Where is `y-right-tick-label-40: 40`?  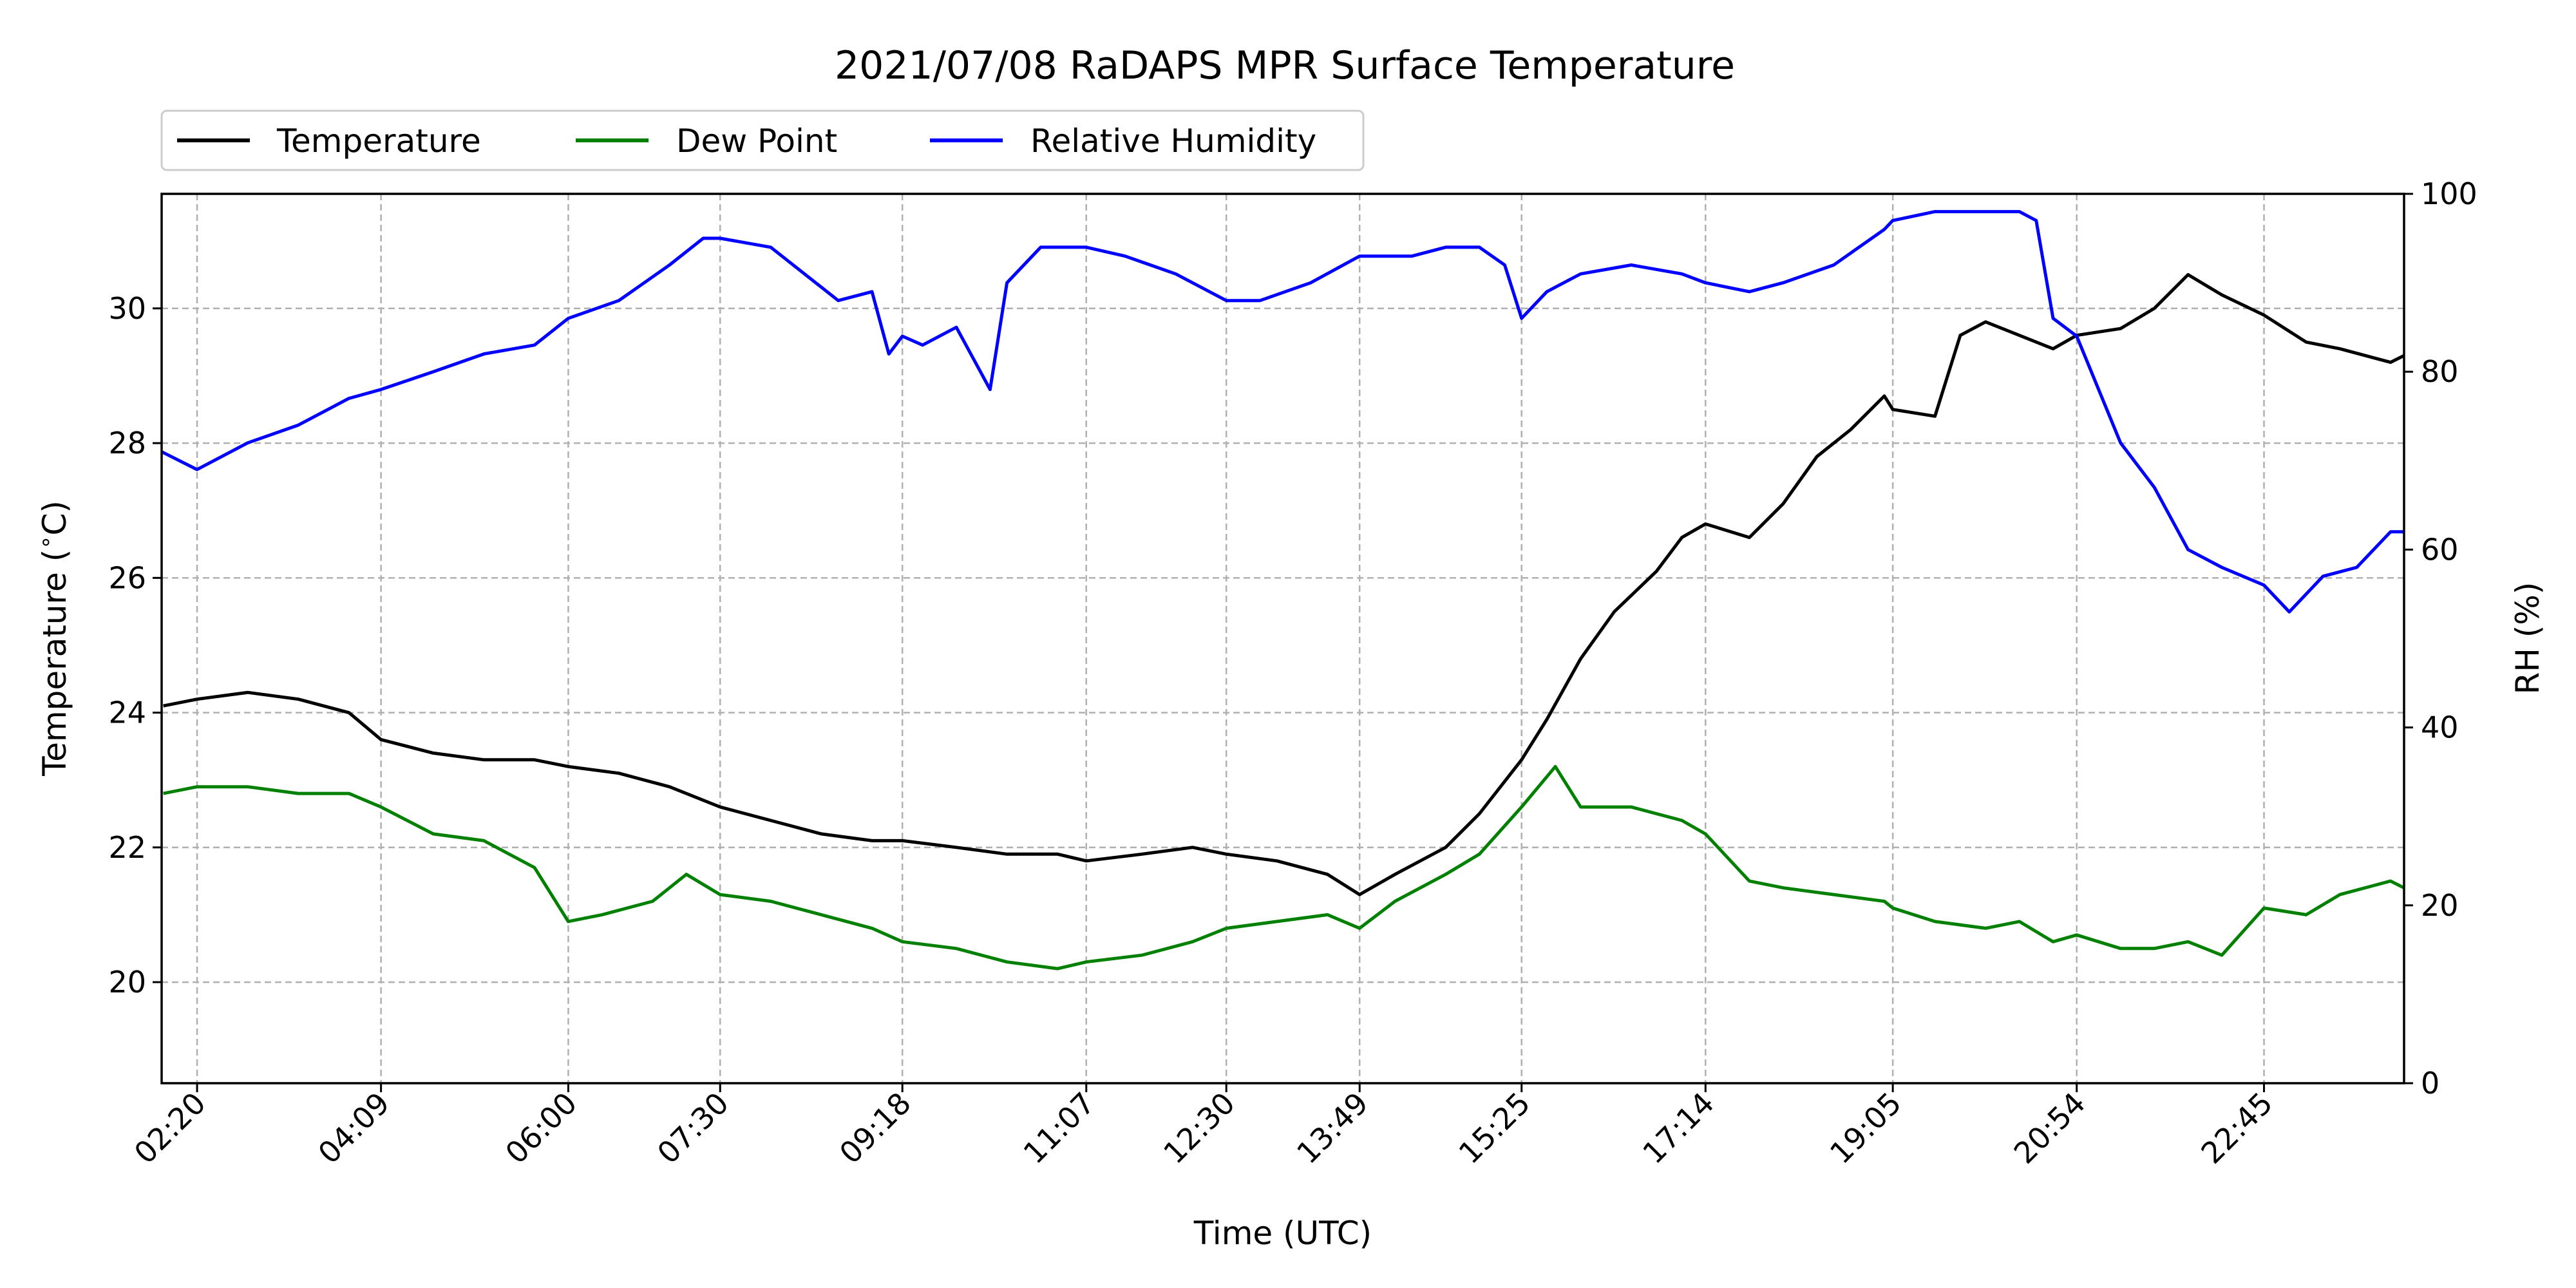 y-right-tick-label-40: 40 is located at coordinates (2440, 727).